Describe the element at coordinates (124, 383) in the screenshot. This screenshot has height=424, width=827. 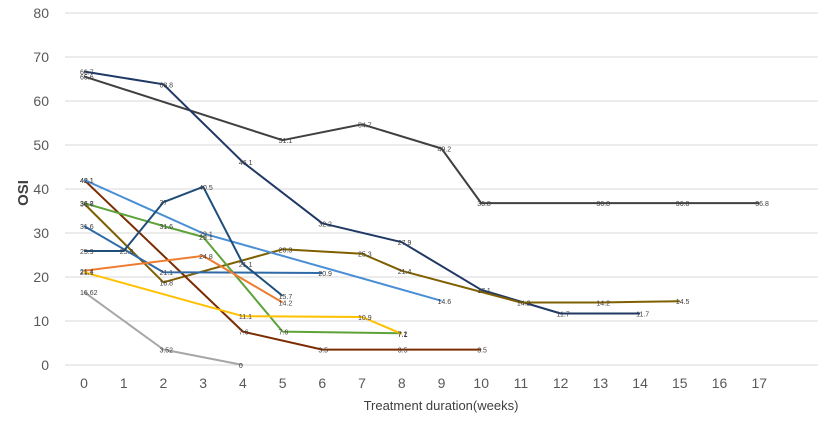
I see `x-tick-label: 1` at that location.